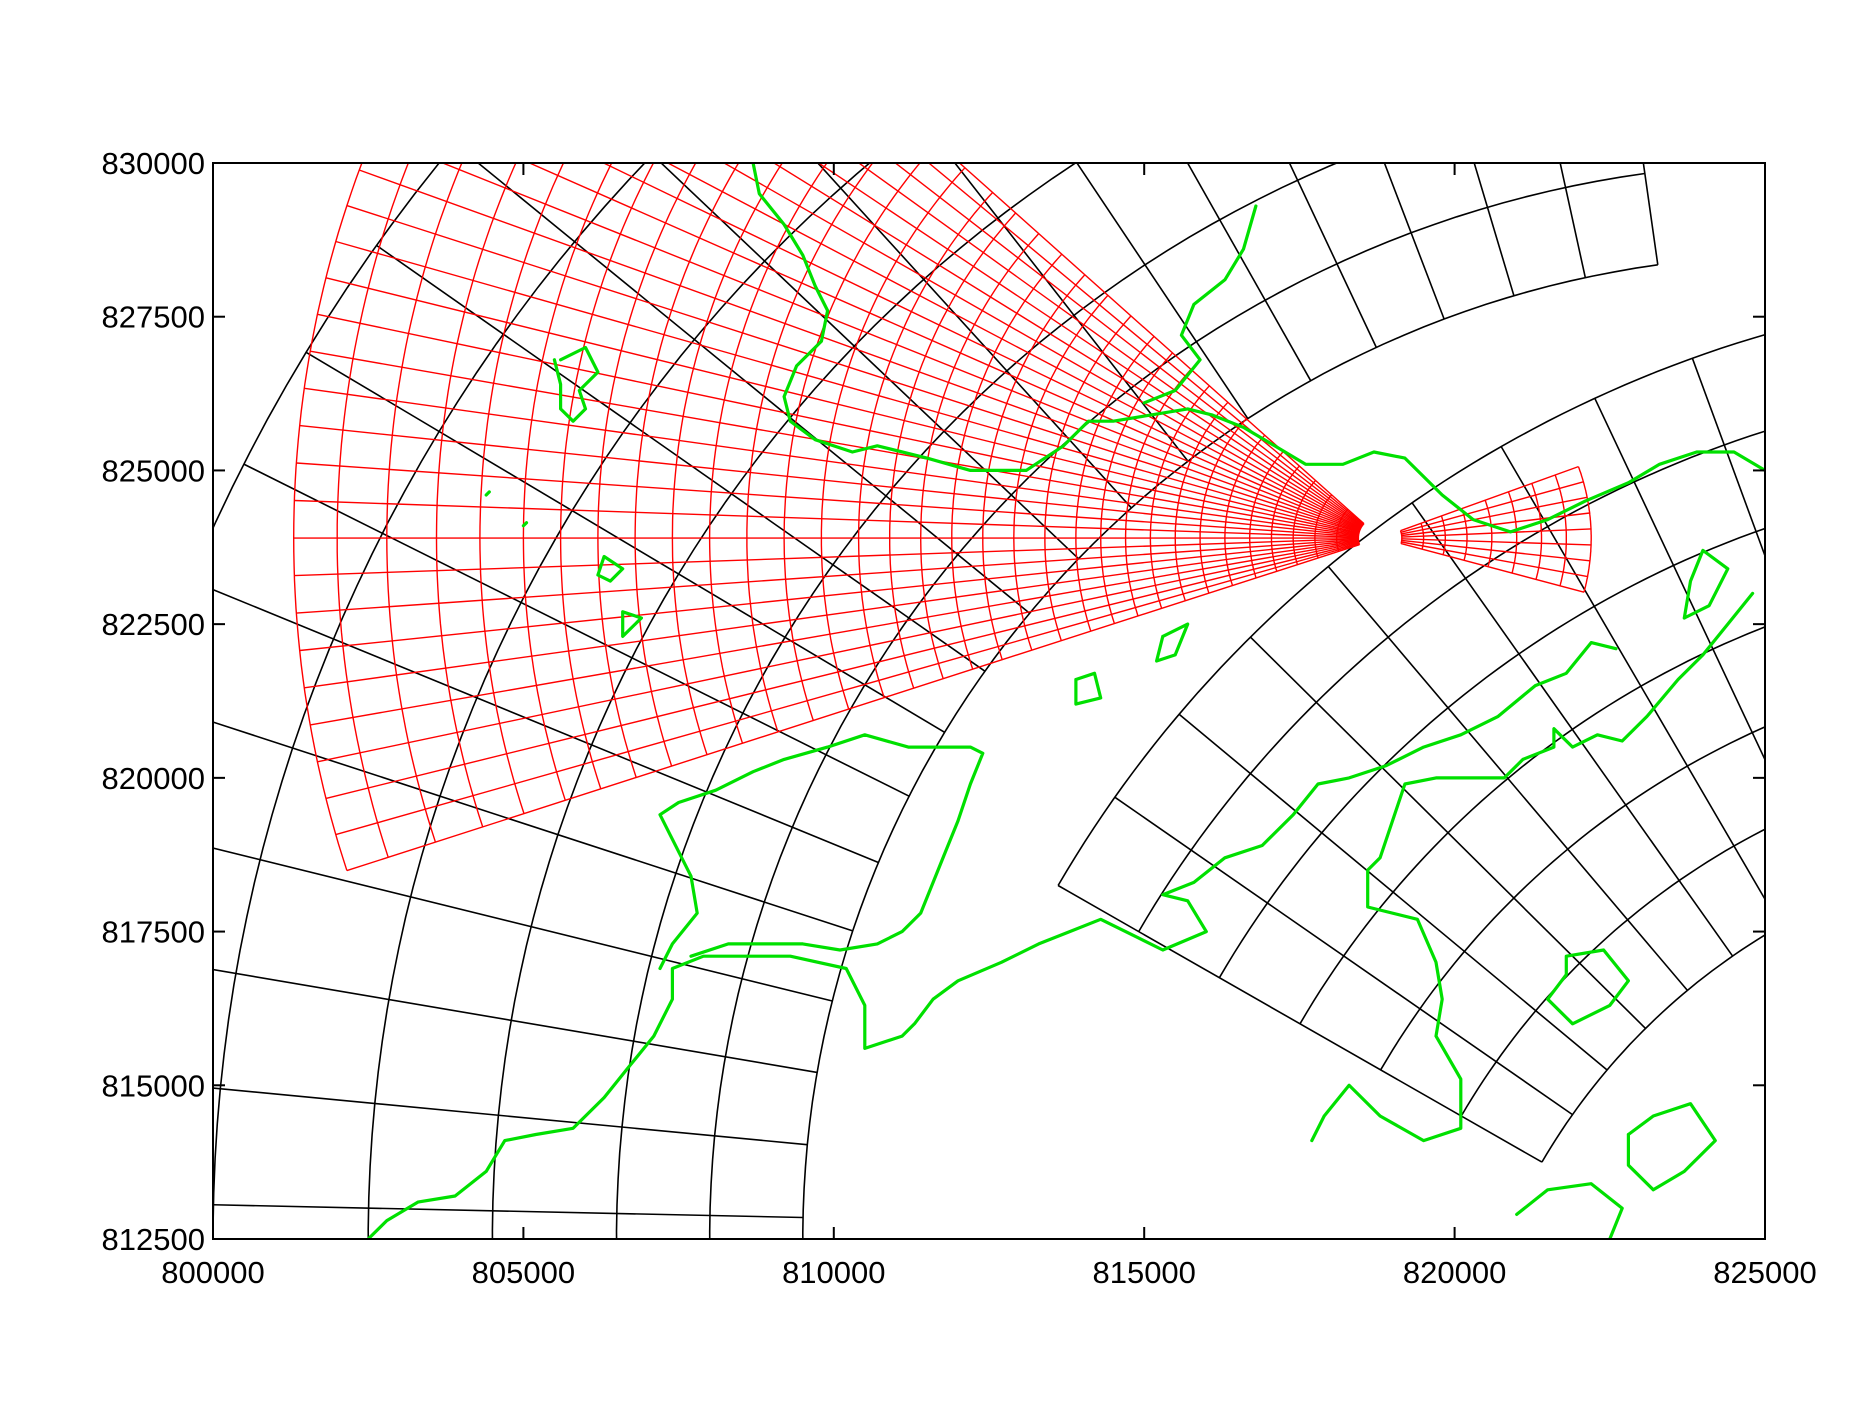  Describe the element at coordinates (153, 778) in the screenshot. I see `y-tick-label: 820000` at that location.